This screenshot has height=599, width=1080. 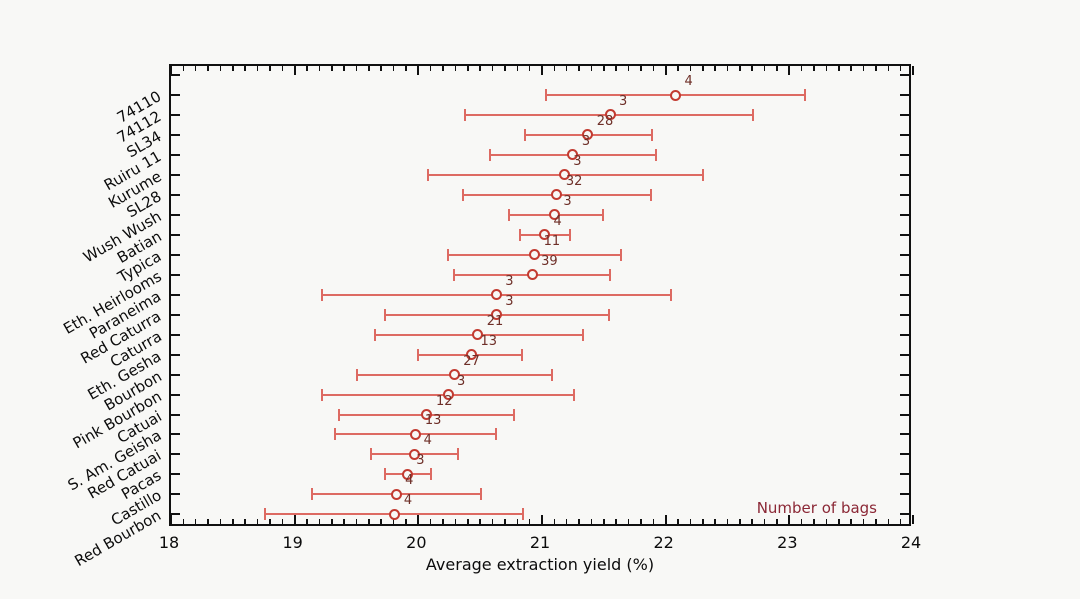 What do you see at coordinates (816, 508) in the screenshot?
I see `legend-note: Number of bags` at bounding box center [816, 508].